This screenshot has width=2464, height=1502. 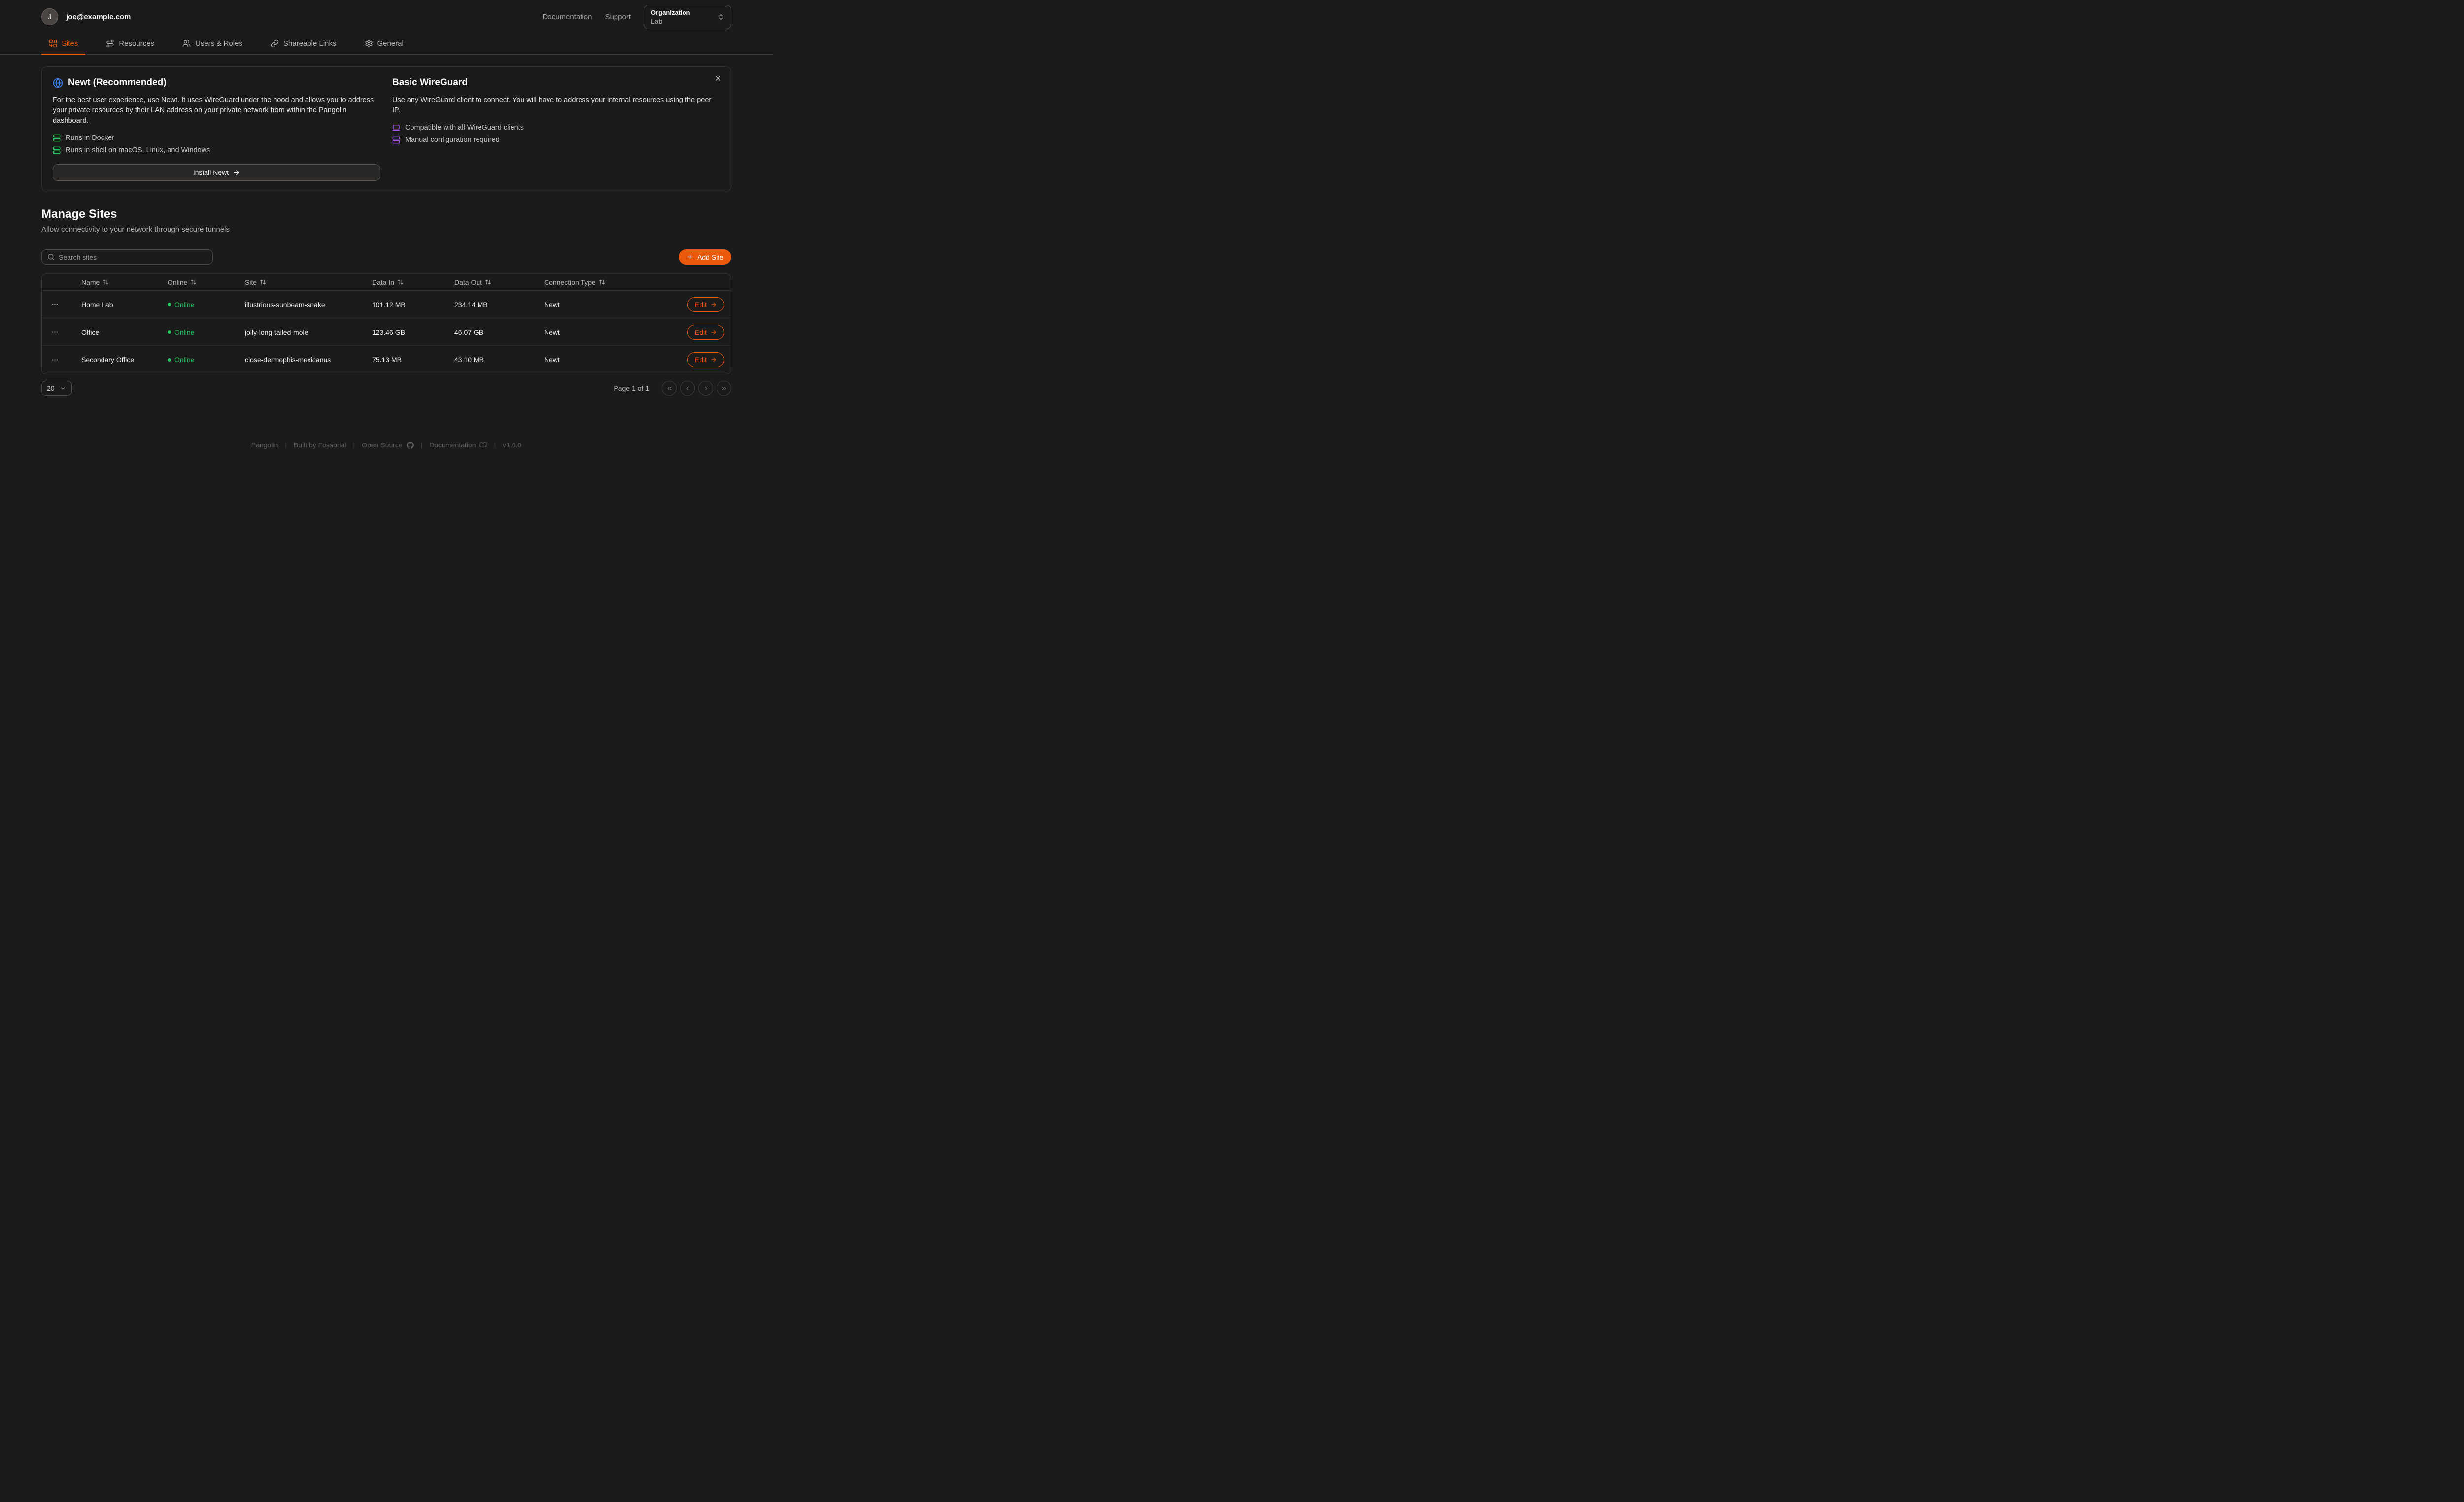 I want to click on nav-support-link: Support, so click(x=618, y=16).